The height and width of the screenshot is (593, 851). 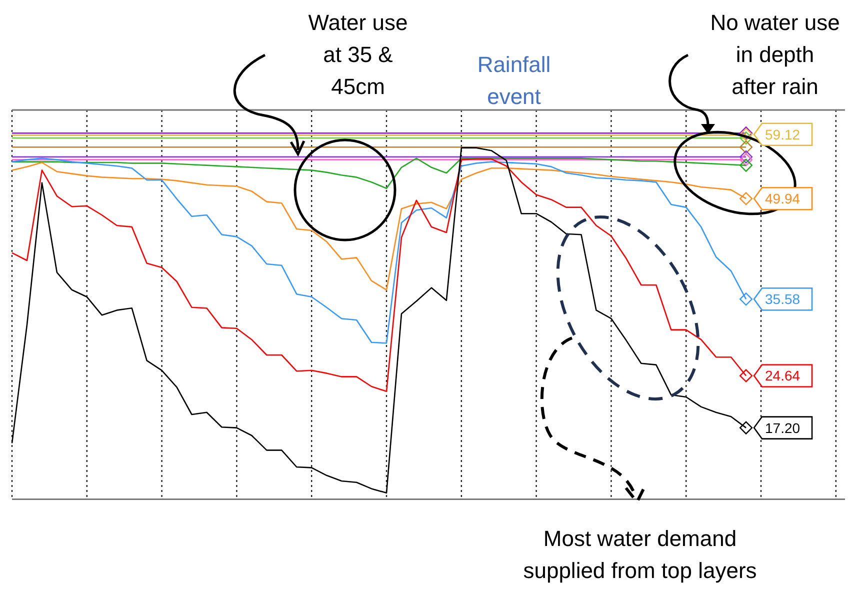 I want to click on text: Most water demand supplied from top layers, so click(x=640, y=554).